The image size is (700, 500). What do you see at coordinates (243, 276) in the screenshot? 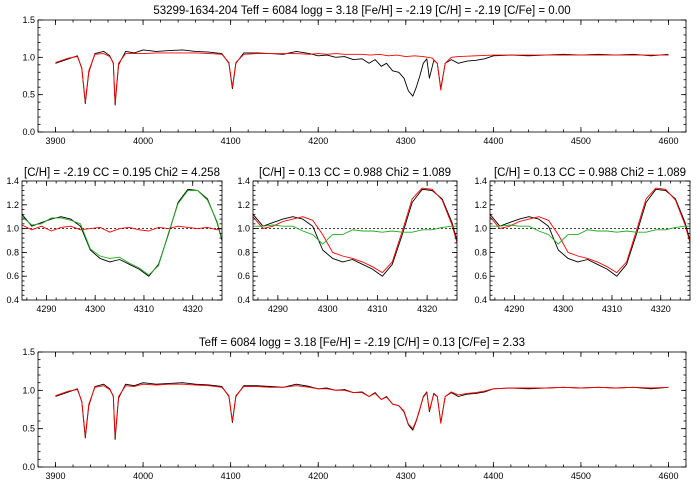
I see `panel-mid-center-y-tick-label: 0.6` at bounding box center [243, 276].